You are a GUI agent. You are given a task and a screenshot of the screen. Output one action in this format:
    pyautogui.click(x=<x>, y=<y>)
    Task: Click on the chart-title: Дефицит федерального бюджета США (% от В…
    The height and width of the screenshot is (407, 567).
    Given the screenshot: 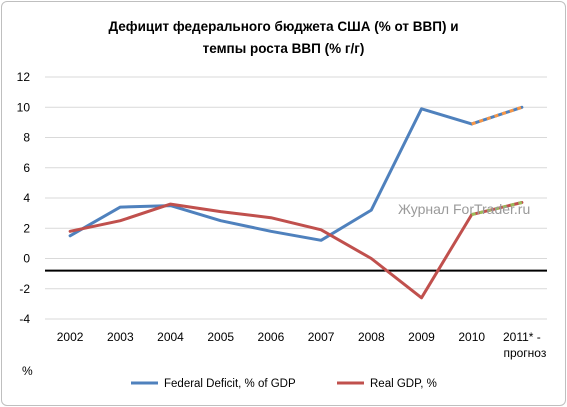 What is the action you would take?
    pyautogui.click(x=283, y=38)
    